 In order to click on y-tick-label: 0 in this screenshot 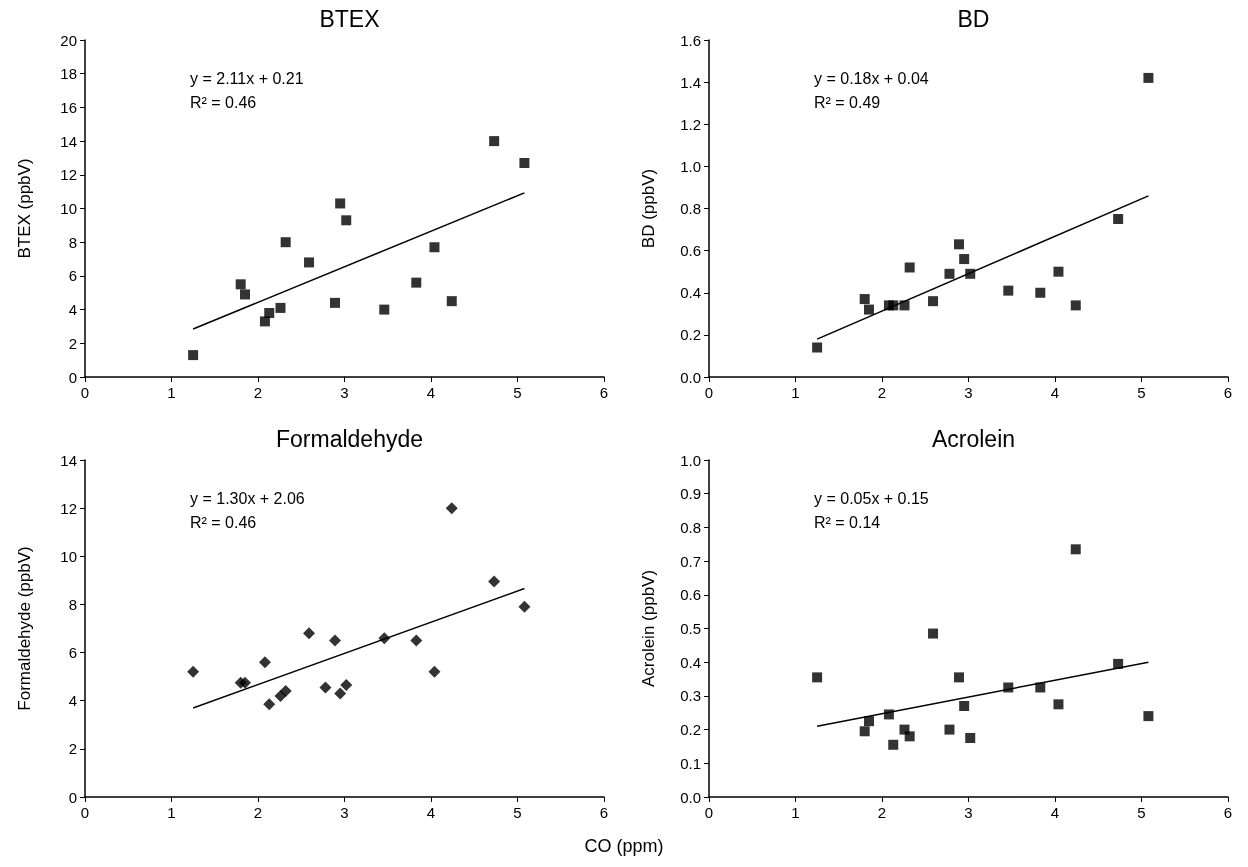, I will do `click(72, 797)`.